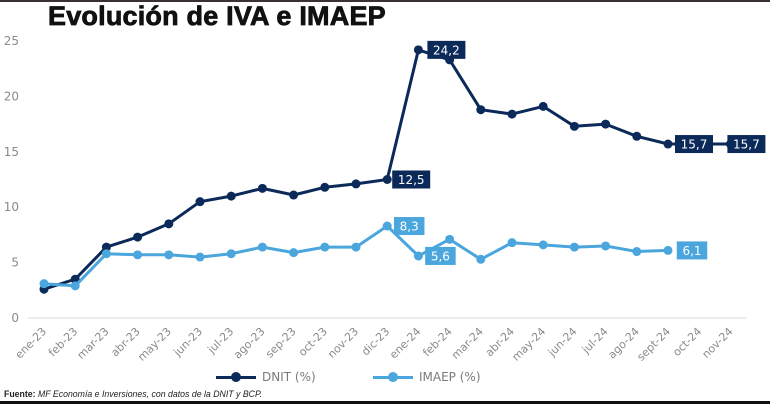 This screenshot has width=770, height=404. Describe the element at coordinates (281, 343) in the screenshot. I see `x-tick-label: sep-23` at that location.